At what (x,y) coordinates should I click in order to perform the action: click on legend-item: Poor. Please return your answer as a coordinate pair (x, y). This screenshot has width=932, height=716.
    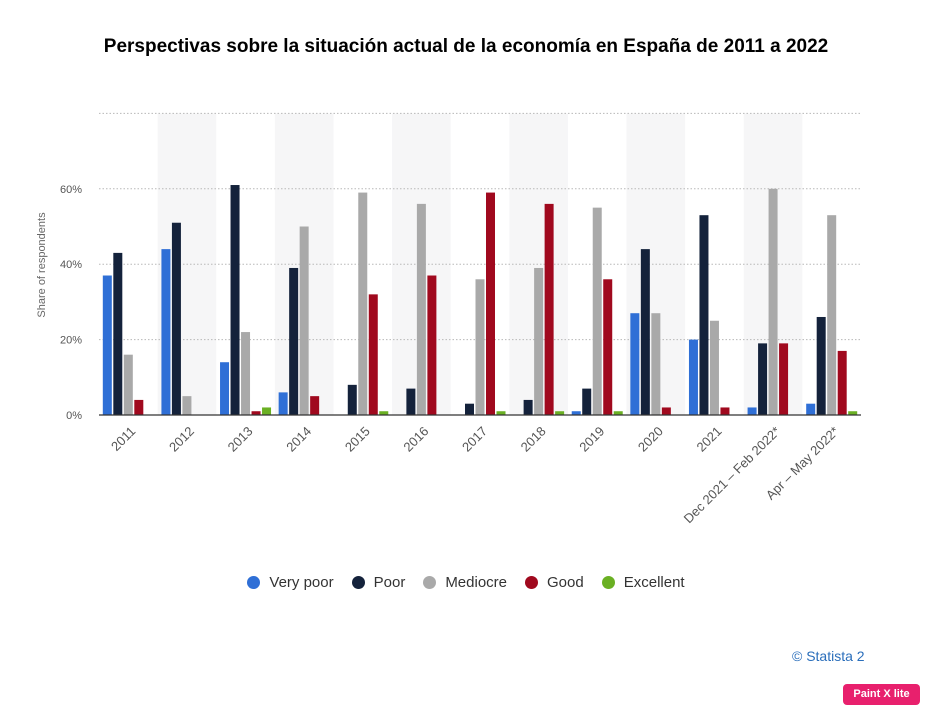
    Looking at the image, I should click on (378, 582).